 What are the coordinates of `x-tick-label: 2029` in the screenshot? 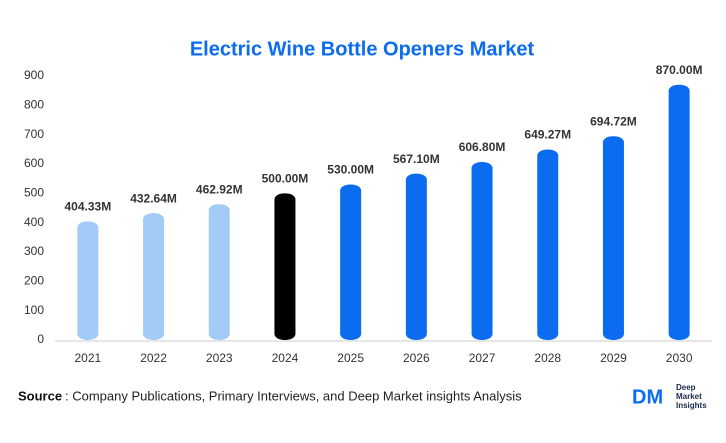 It's located at (613, 358).